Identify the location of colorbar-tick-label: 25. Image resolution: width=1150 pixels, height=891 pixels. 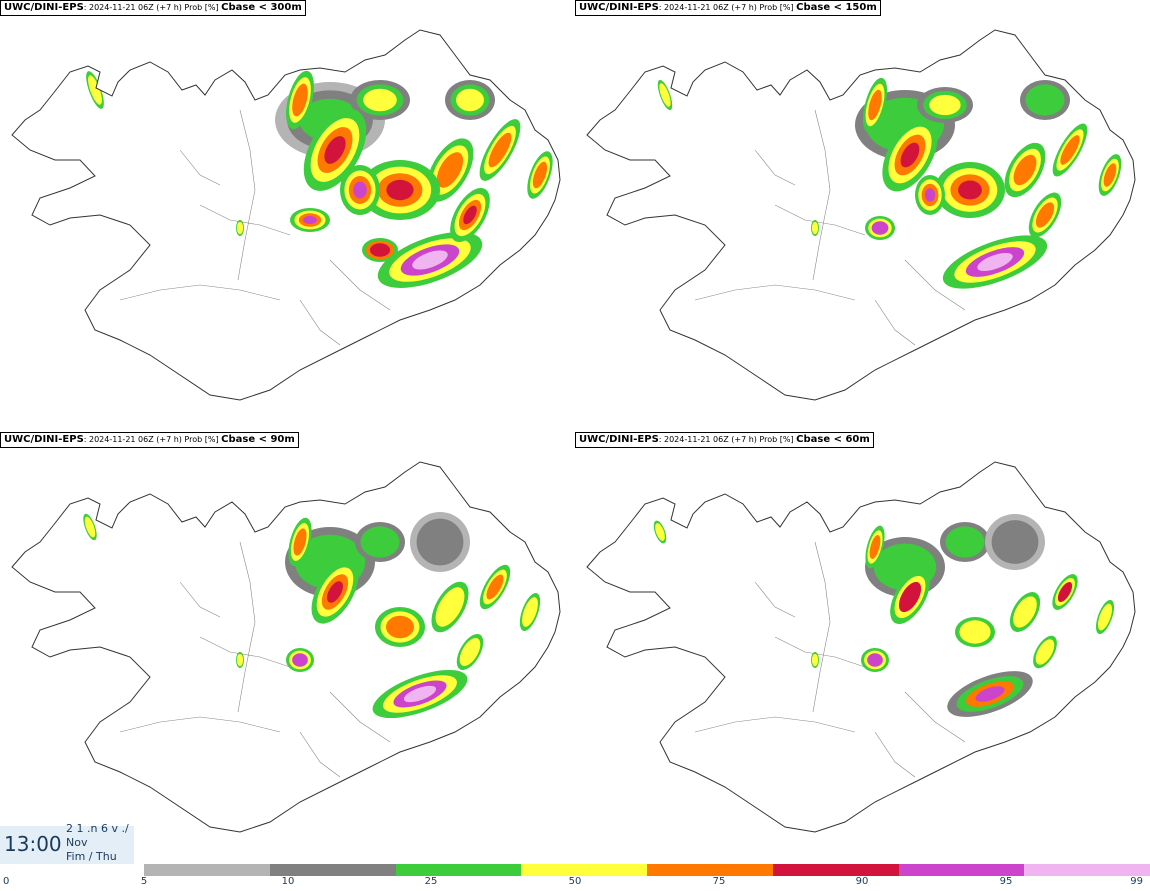
(431, 881).